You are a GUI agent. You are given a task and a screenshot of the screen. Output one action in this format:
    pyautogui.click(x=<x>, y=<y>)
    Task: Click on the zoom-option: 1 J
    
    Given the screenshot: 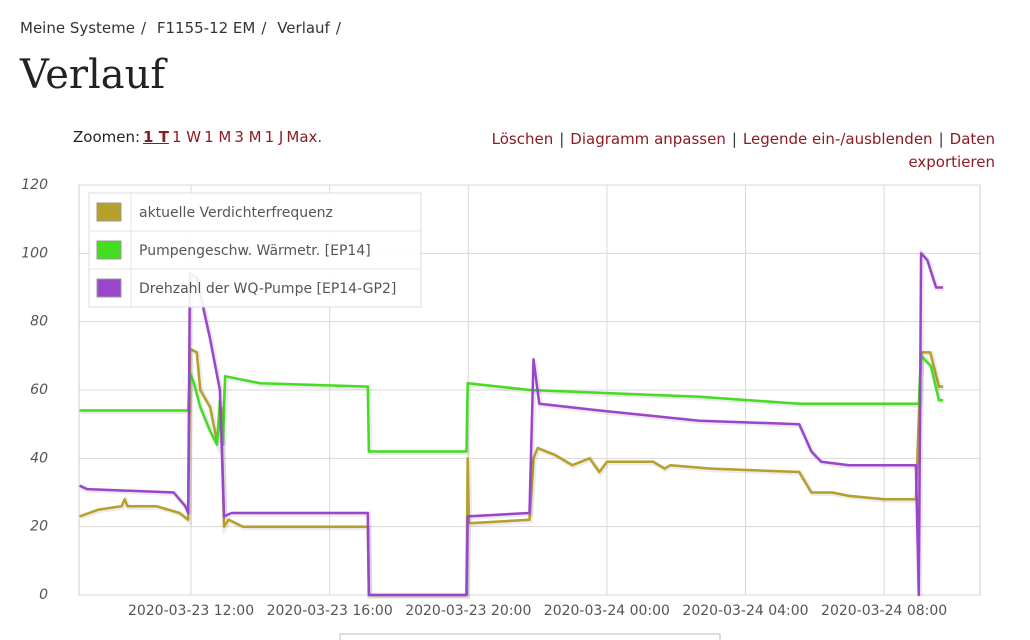 What is the action you would take?
    pyautogui.click(x=274, y=137)
    